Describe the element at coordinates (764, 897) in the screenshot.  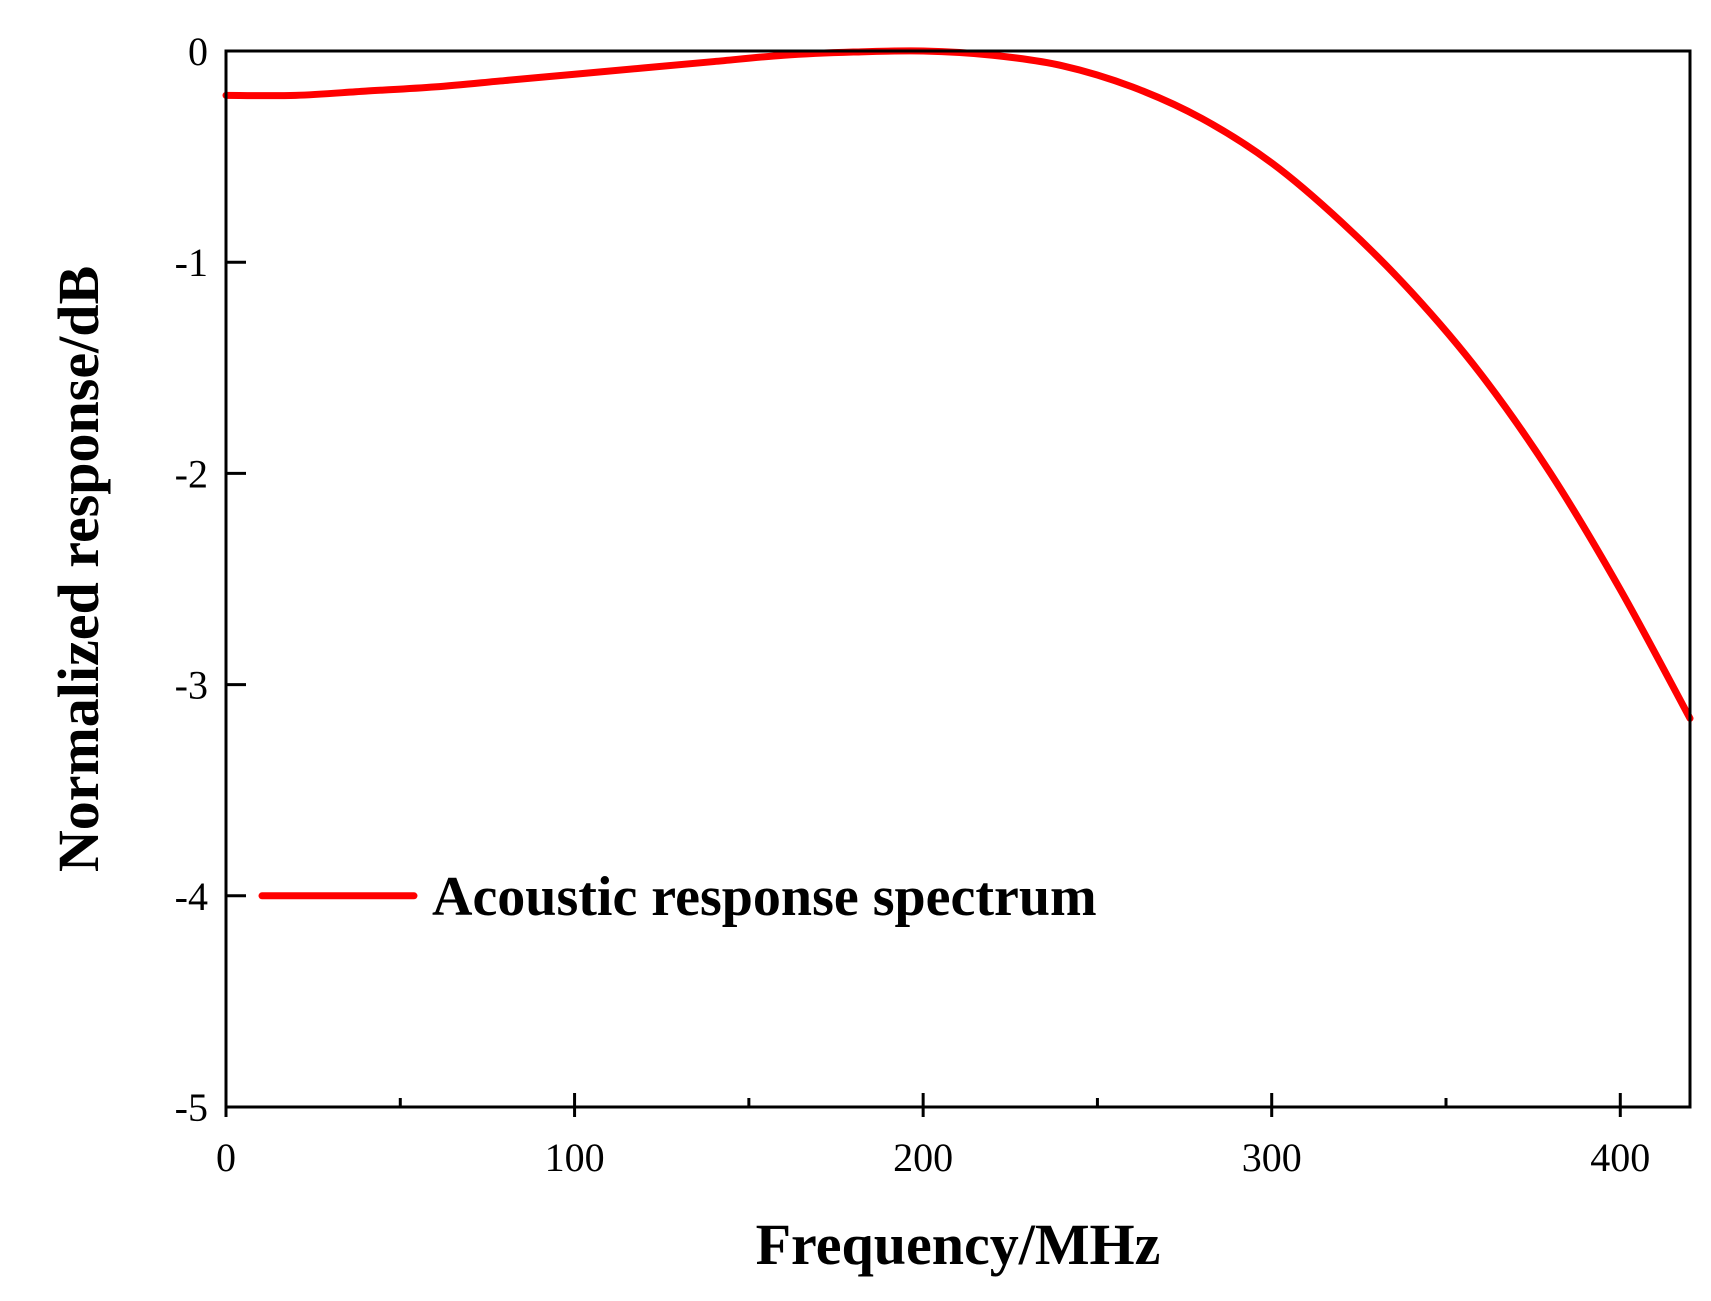
I see `legend-label-acoustic-response: Acoustic response spectrum` at that location.